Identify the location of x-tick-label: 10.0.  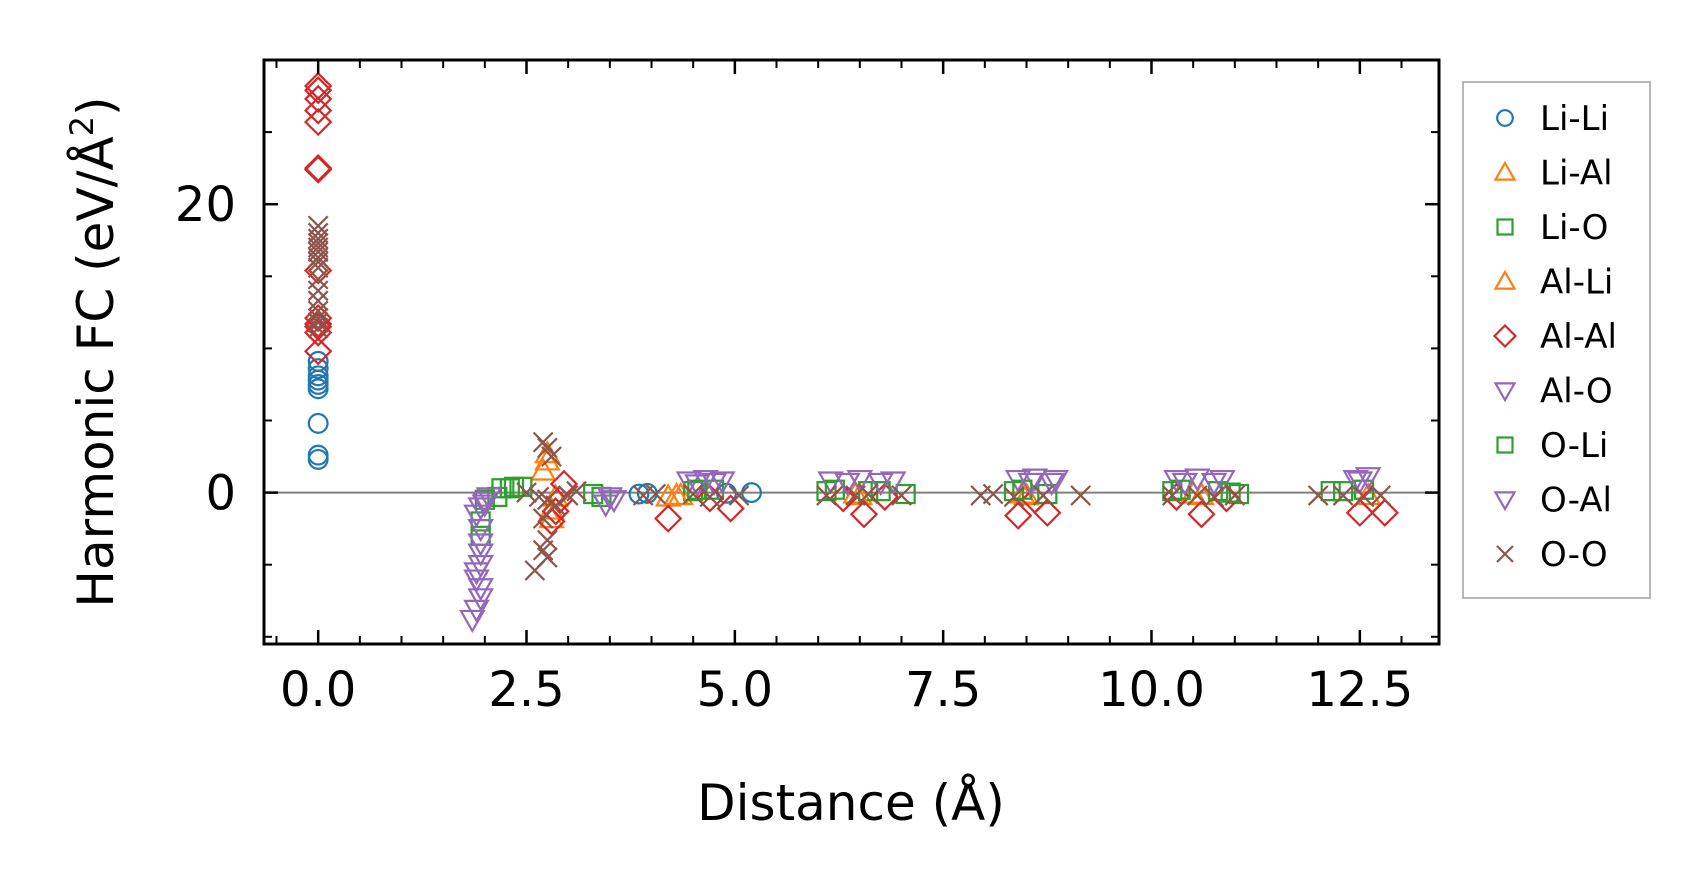
(1151, 690).